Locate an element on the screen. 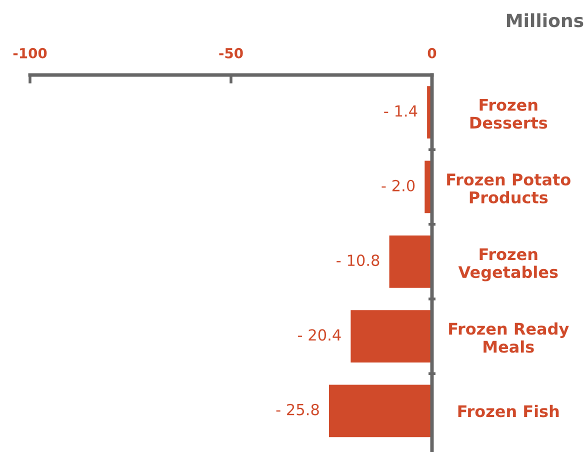  y-tick-label: Frozen Fish is located at coordinates (508, 411).